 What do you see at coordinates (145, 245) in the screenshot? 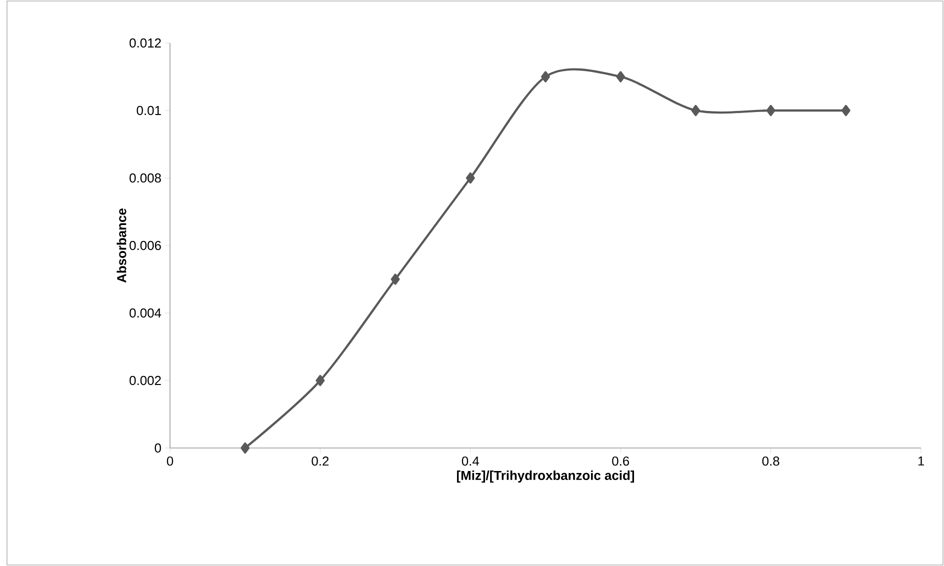
I see `y-tick-label: 0.006` at bounding box center [145, 245].